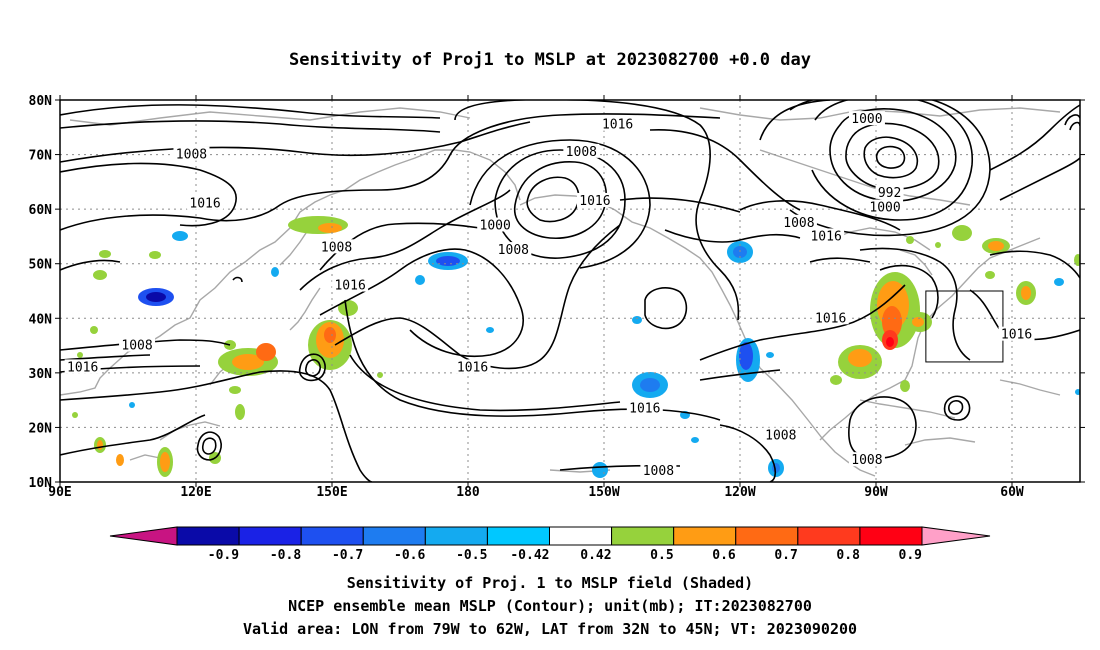 This screenshot has height=650, width=1100. Describe the element at coordinates (41, 265) in the screenshot. I see `lat-label: 50N` at that location.